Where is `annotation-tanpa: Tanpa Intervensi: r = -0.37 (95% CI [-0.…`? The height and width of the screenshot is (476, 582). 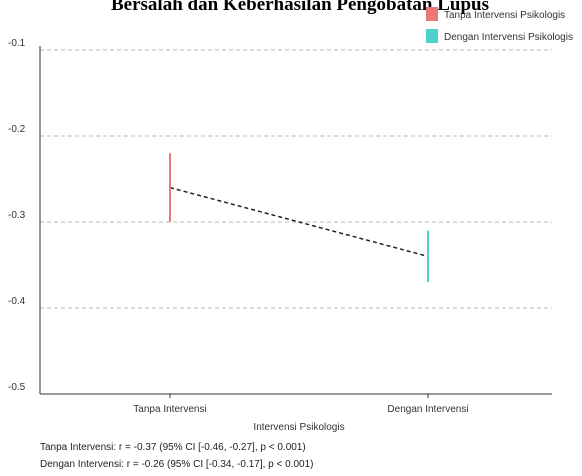 annotation-tanpa: Tanpa Intervensi: r = -0.37 (95% CI [-0.… is located at coordinates (173, 447).